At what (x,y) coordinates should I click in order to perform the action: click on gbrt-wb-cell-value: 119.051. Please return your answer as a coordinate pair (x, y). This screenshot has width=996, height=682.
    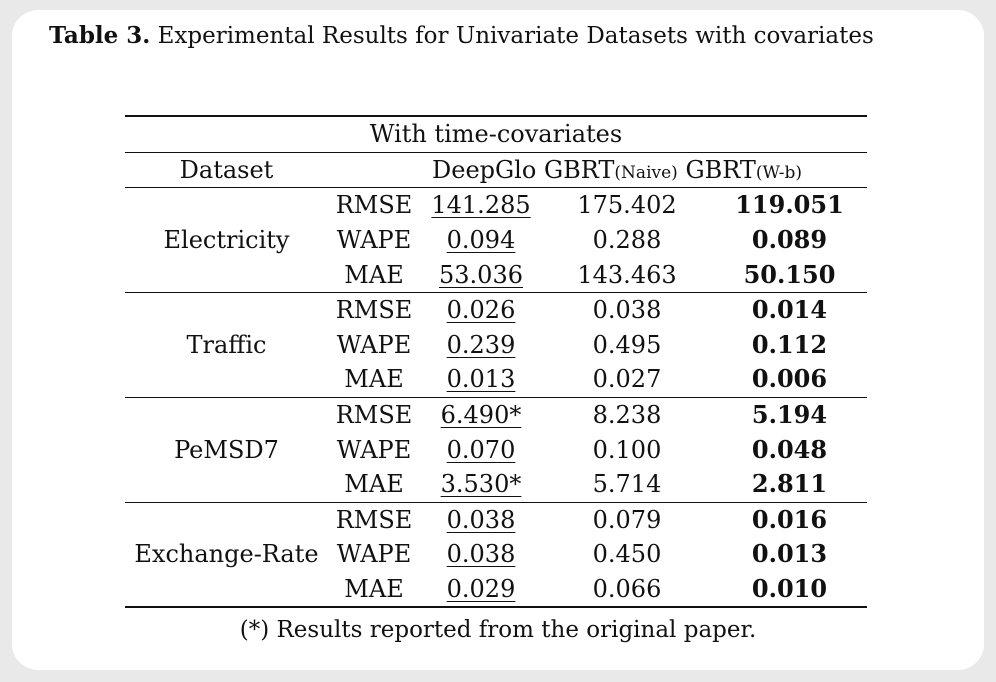
    Looking at the image, I should click on (789, 205).